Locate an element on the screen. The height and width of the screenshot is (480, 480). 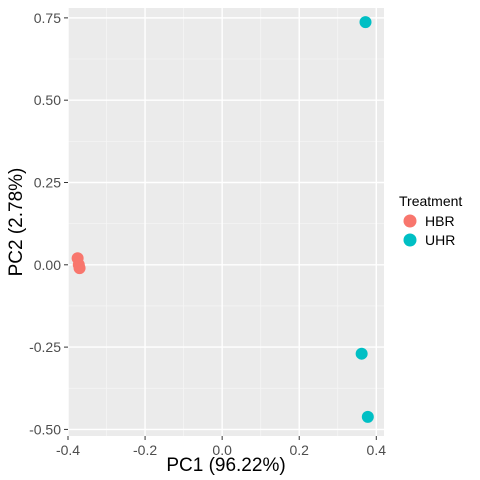
x-tick-label: -0.2 is located at coordinates (145, 450).